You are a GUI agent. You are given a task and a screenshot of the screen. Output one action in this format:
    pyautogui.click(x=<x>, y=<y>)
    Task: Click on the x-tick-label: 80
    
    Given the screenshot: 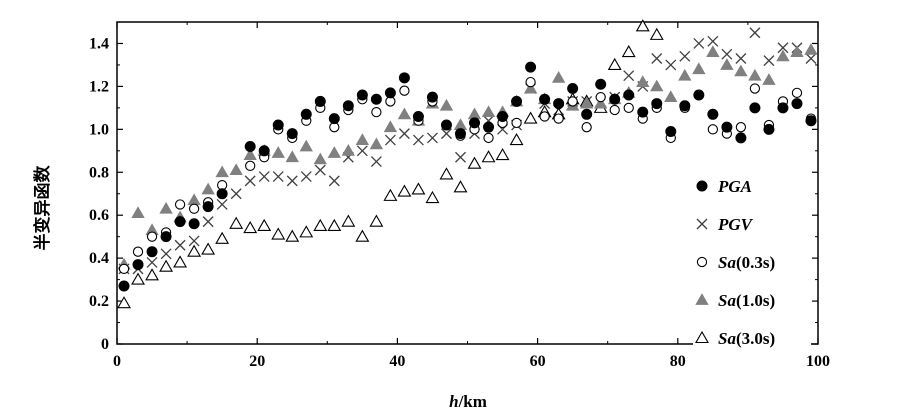 What is the action you would take?
    pyautogui.click(x=678, y=361)
    